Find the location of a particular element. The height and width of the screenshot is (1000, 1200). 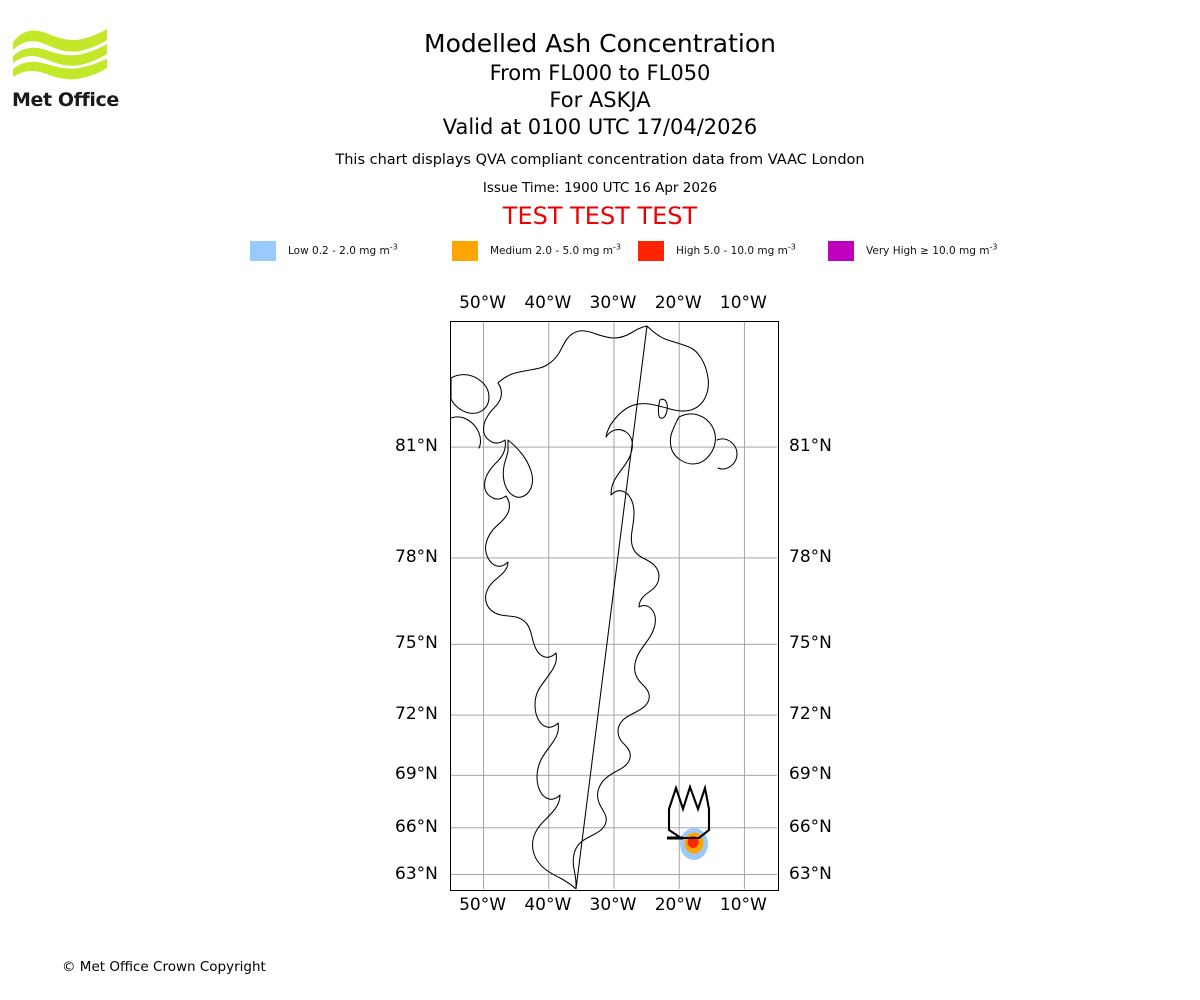

legend-swatch-high is located at coordinates (651, 251).